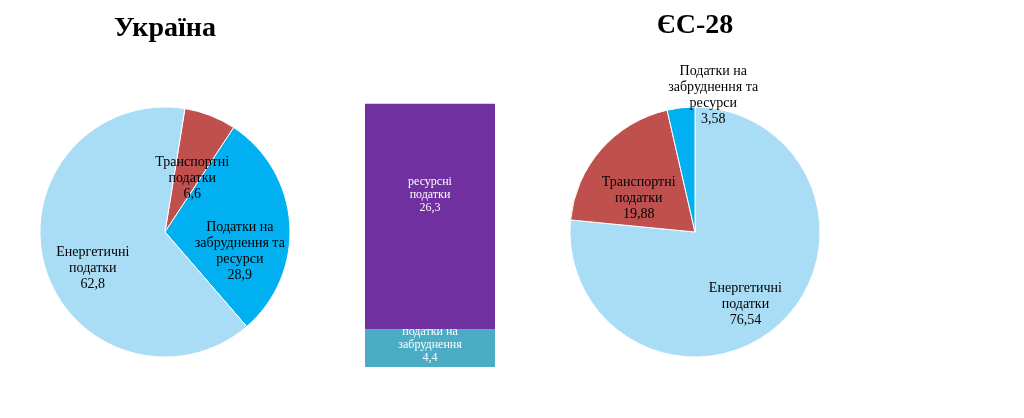 The height and width of the screenshot is (418, 1024). Describe the element at coordinates (638, 214) in the screenshot. I see `data-label: 19,88` at that location.